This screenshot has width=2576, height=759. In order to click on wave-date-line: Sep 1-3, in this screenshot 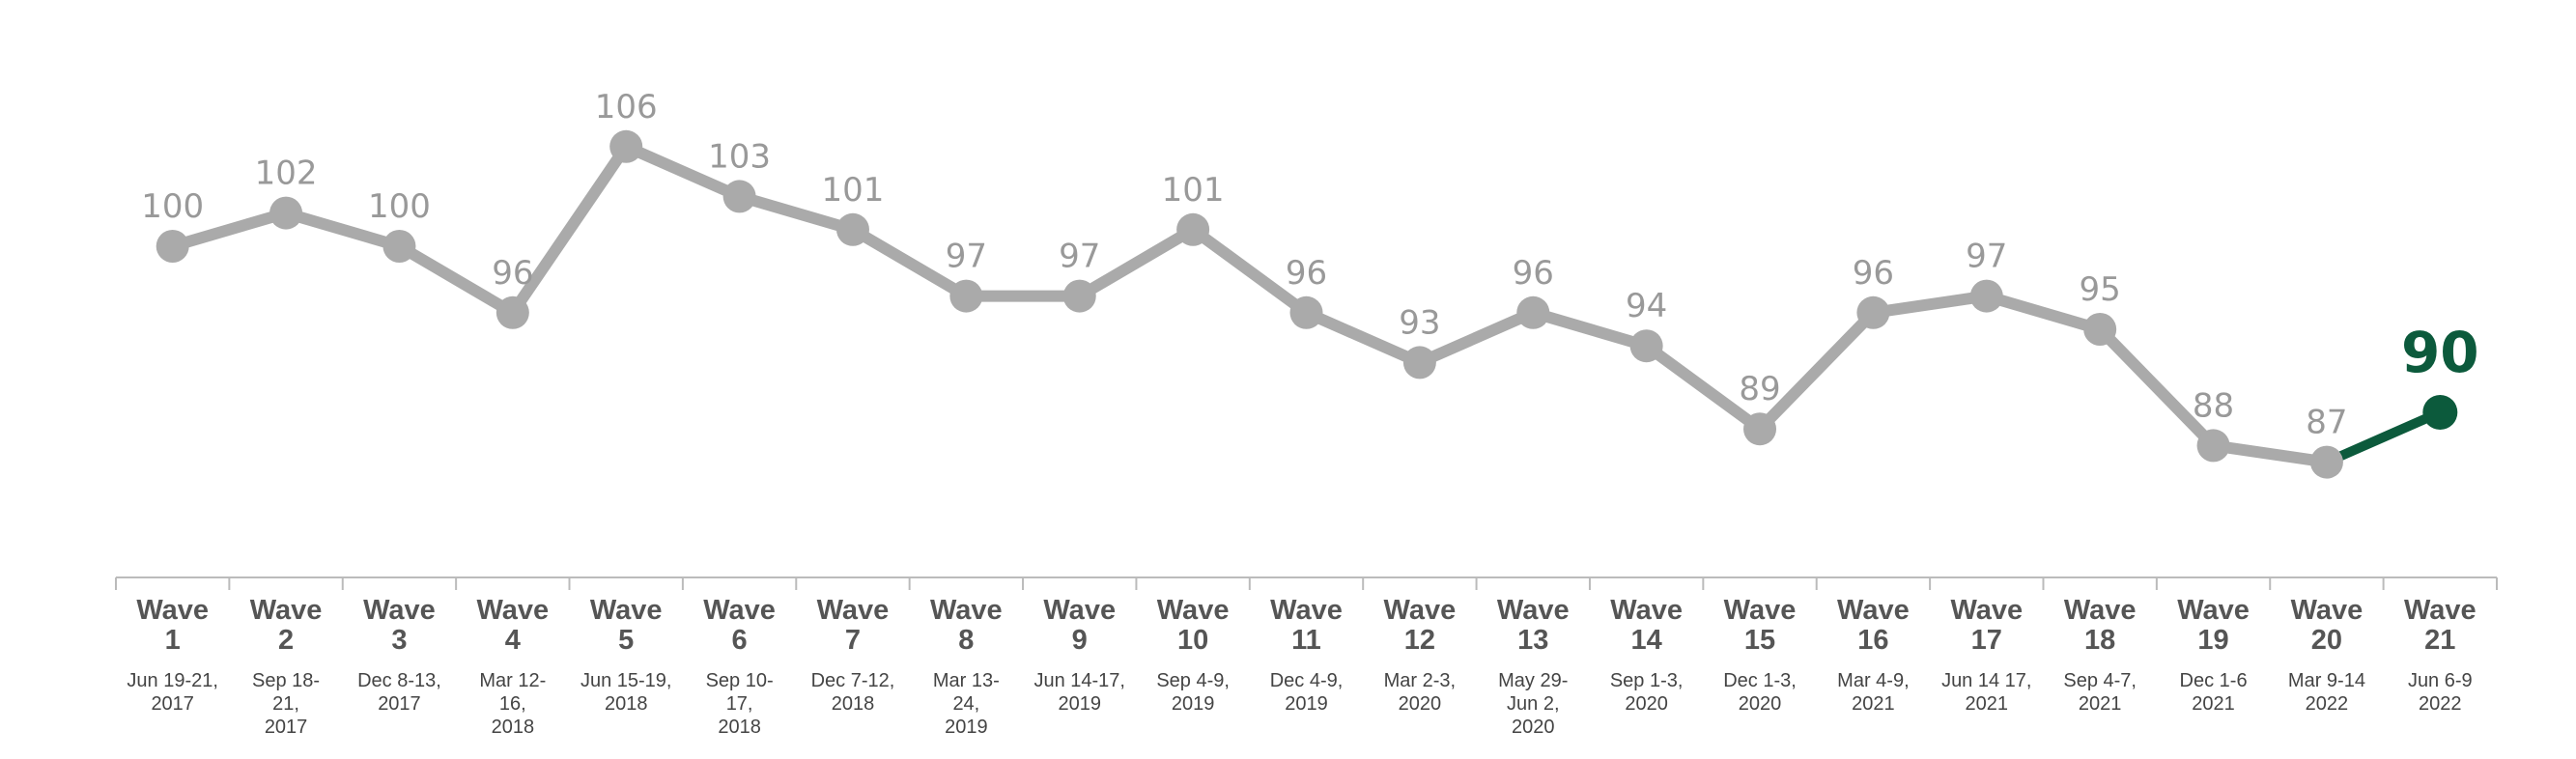, I will do `click(1647, 680)`.